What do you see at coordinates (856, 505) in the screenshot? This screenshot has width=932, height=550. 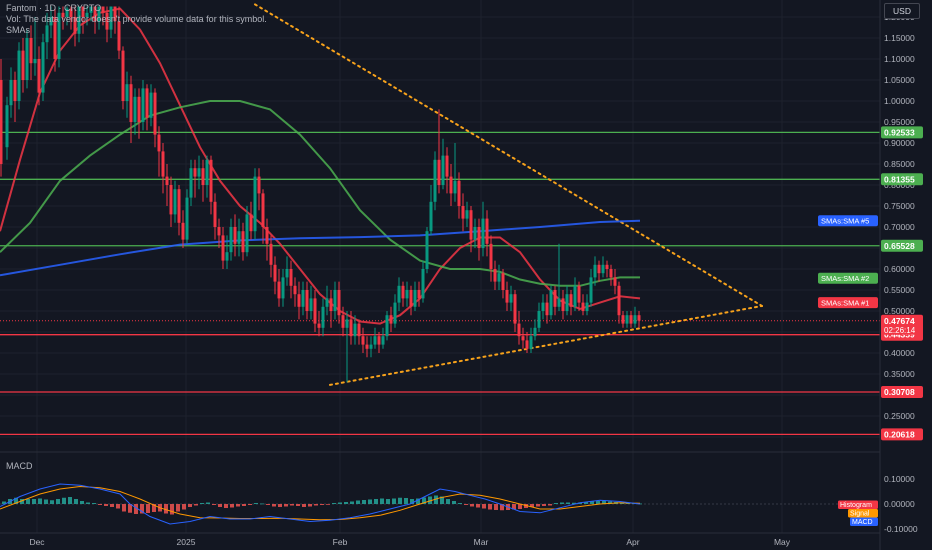 I see `macd-legend-label: Histogram` at bounding box center [856, 505].